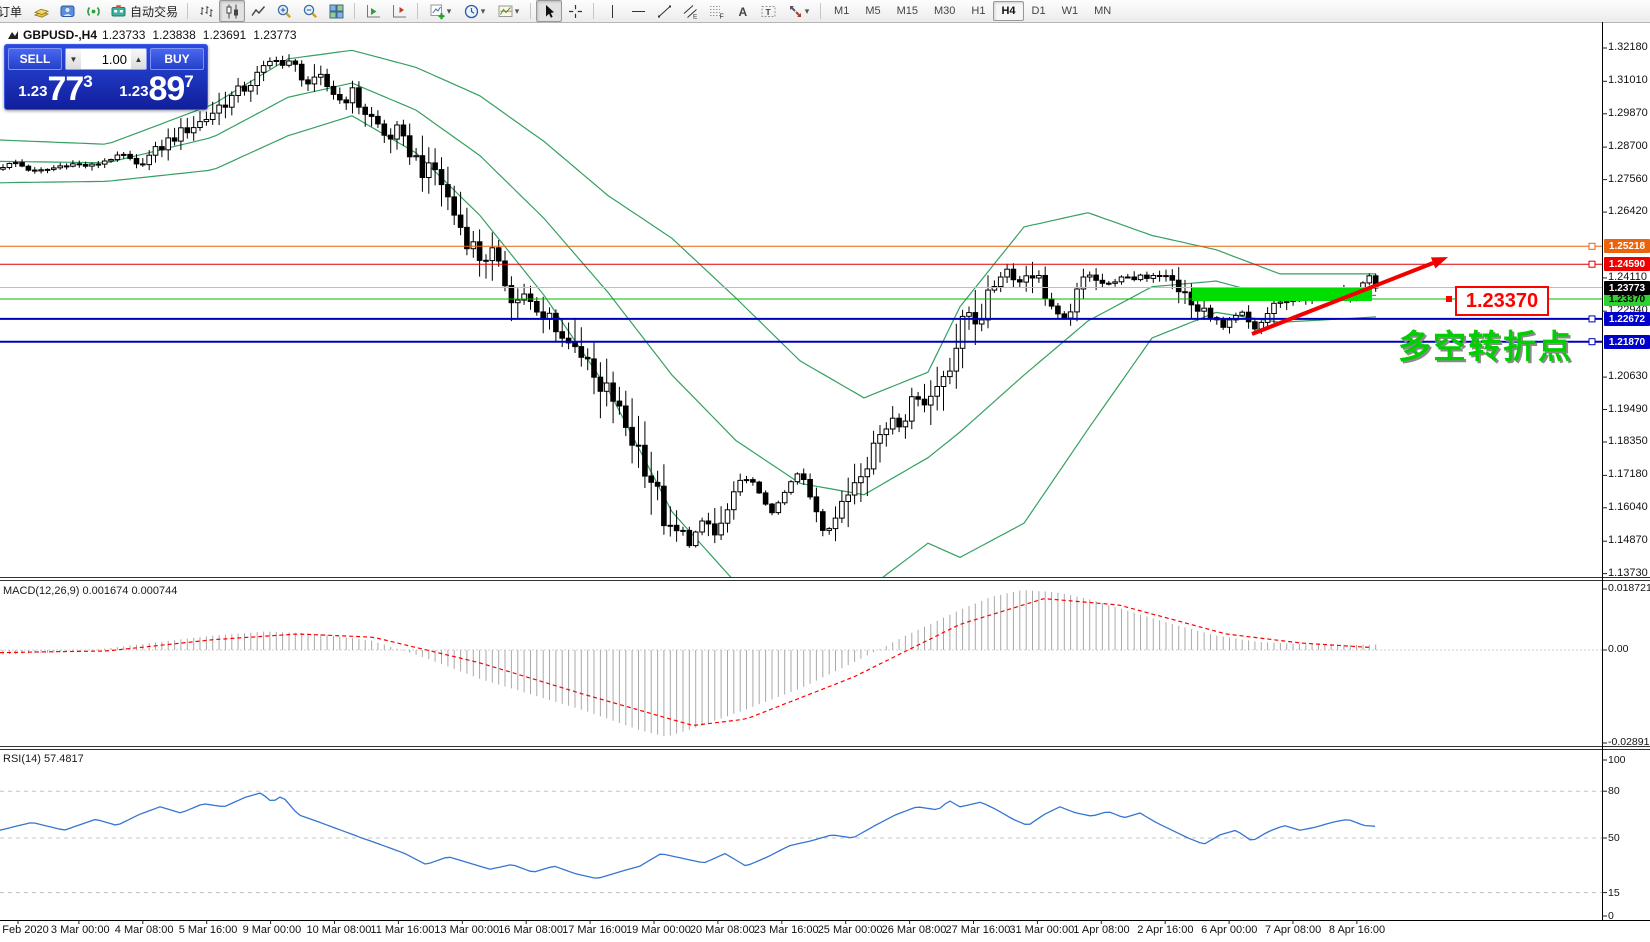 The image size is (1650, 942). I want to click on time-axis-label: 13 Mar 00:00, so click(467, 930).